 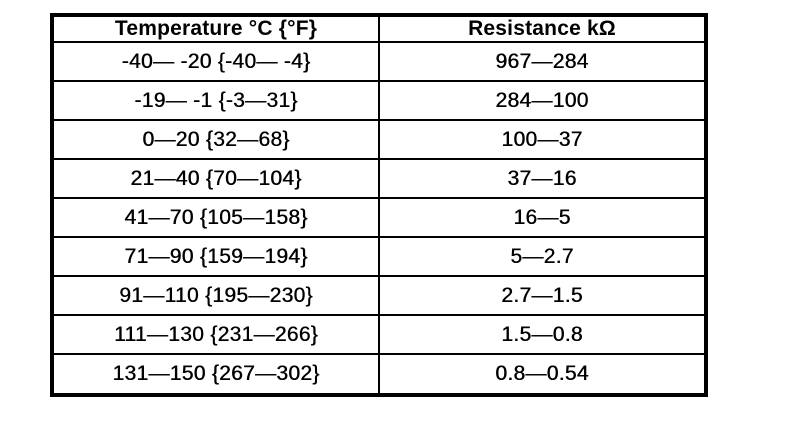 What do you see at coordinates (542, 179) in the screenshot?
I see `resistance-range-cell: 37—16` at bounding box center [542, 179].